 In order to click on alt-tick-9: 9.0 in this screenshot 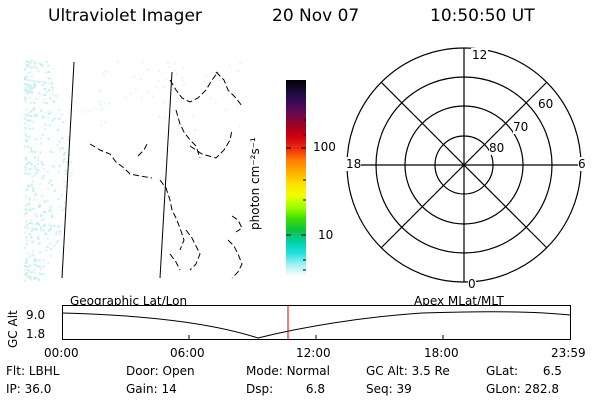, I will do `click(36, 315)`.